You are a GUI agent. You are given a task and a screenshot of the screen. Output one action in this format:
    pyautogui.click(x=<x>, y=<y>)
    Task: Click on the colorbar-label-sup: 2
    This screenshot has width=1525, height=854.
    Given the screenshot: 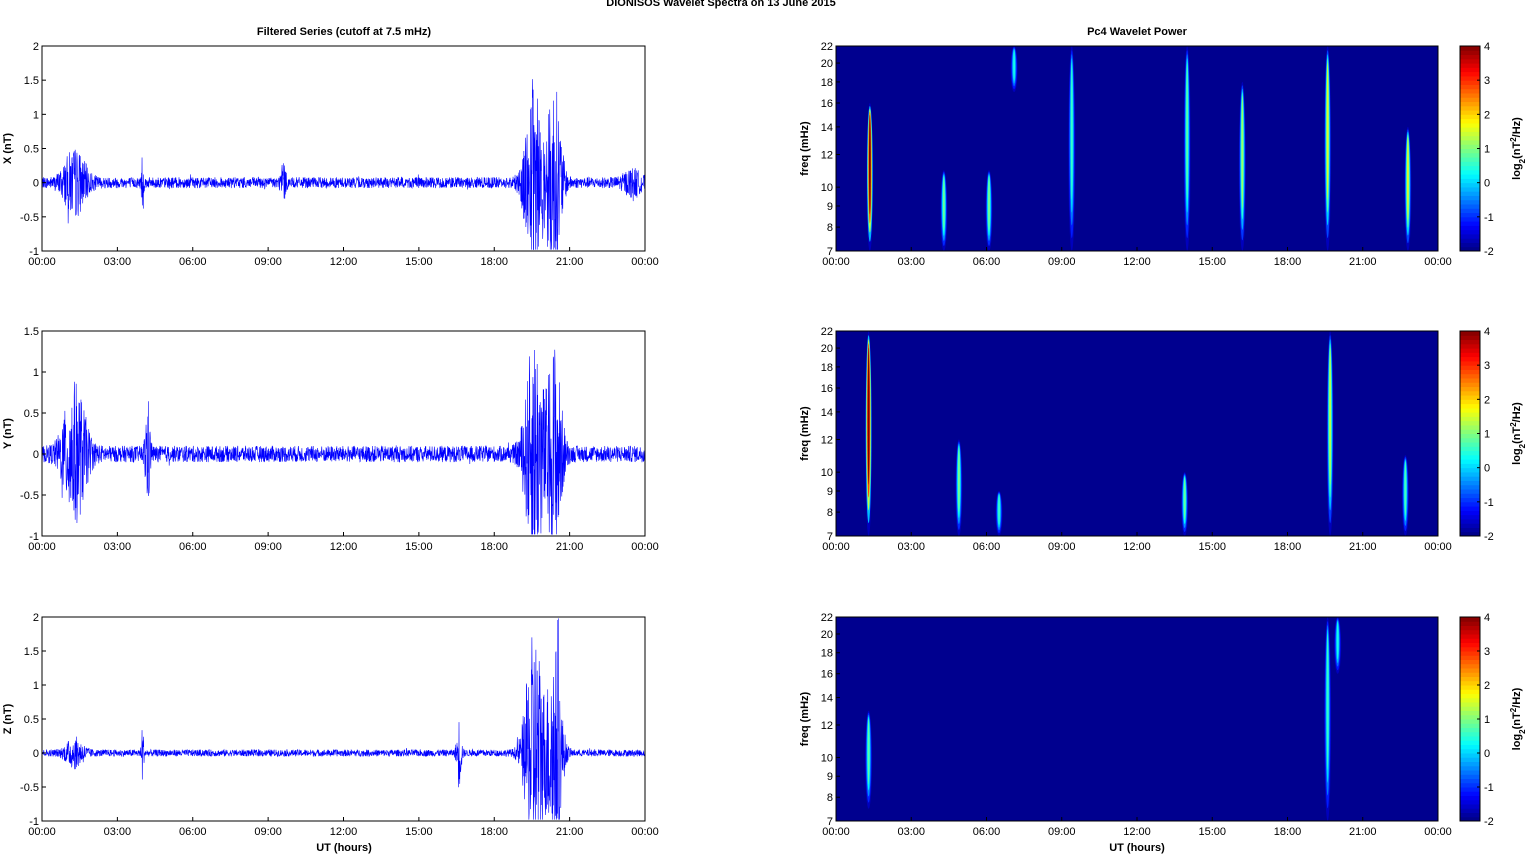 What is the action you would take?
    pyautogui.click(x=1513, y=424)
    